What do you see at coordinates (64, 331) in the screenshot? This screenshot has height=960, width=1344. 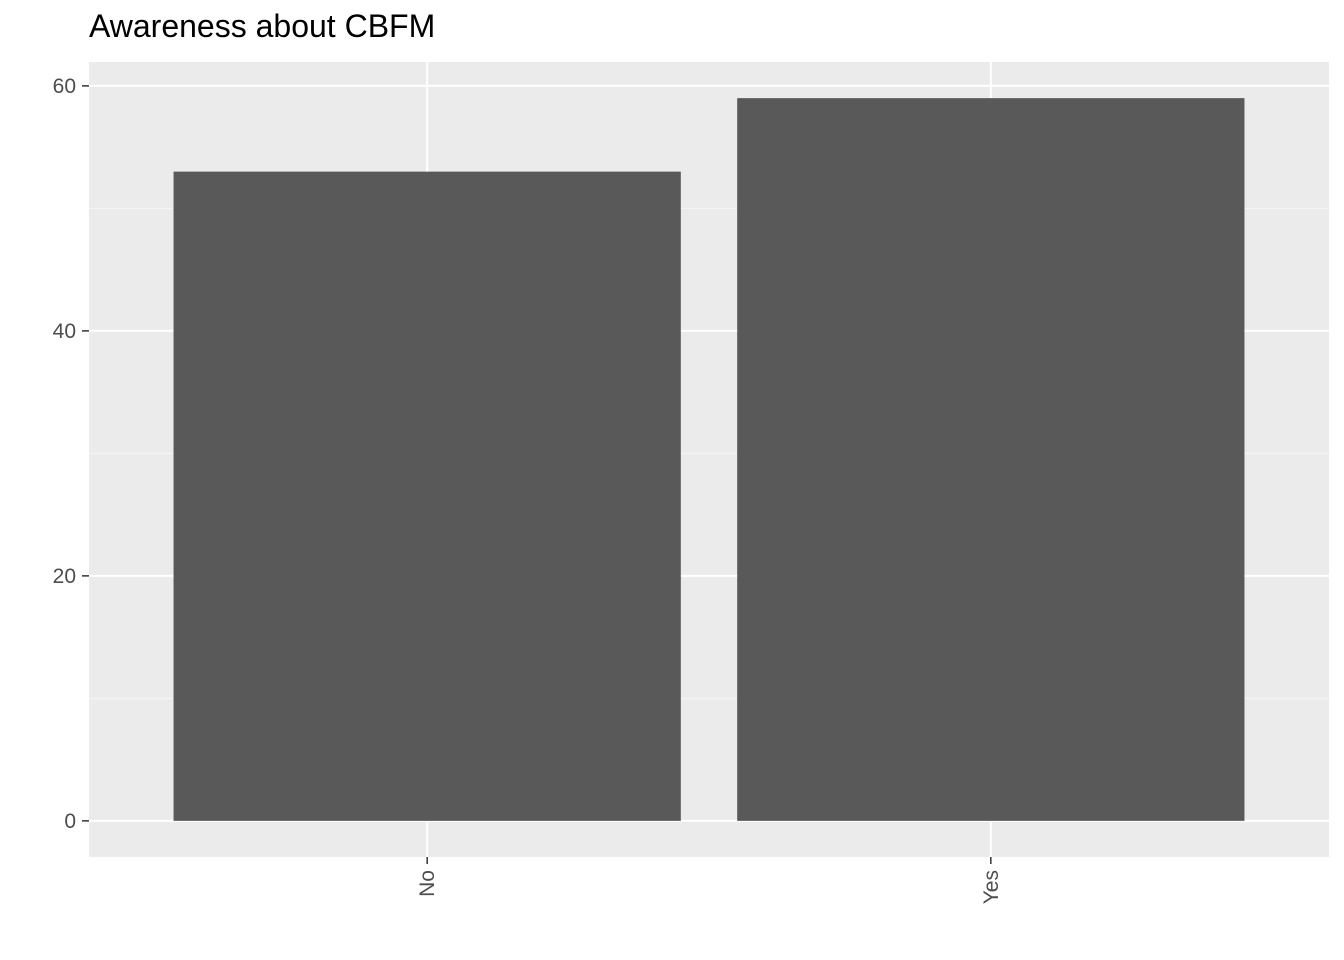 I see `y-tick-label: 40` at bounding box center [64, 331].